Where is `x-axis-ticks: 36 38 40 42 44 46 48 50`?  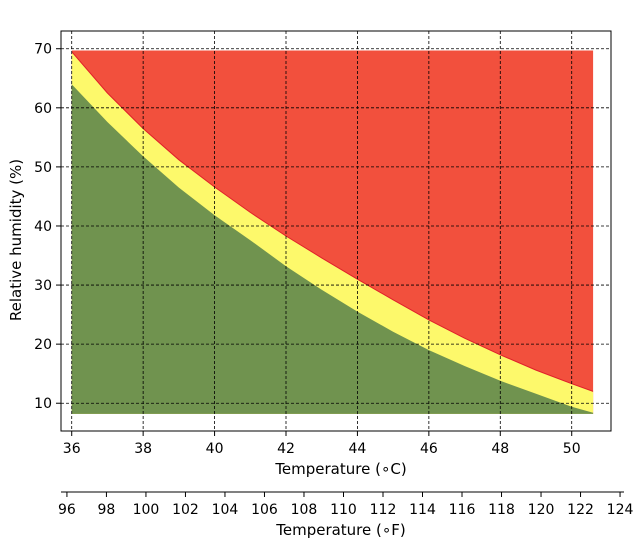 x-axis-ticks: 36 38 40 42 44 46 48 50 is located at coordinates (322, 444).